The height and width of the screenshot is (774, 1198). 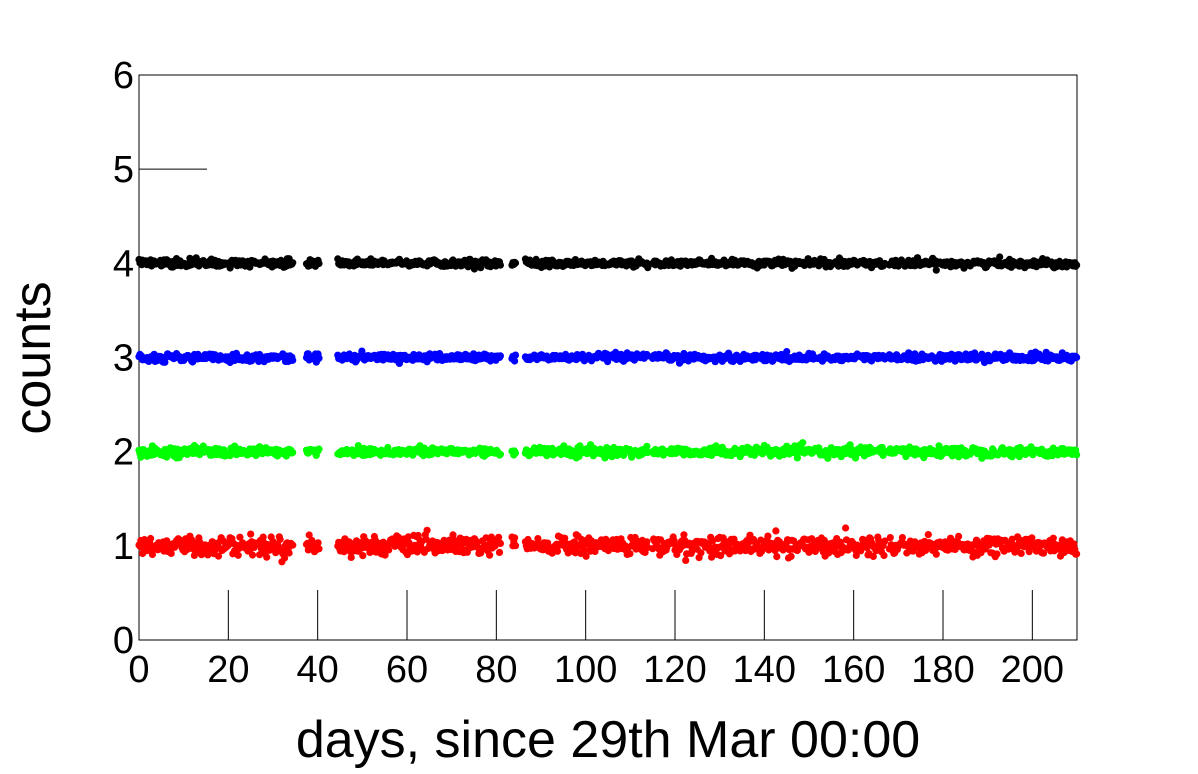 What do you see at coordinates (123, 170) in the screenshot?
I see `y-tick-label: 5` at bounding box center [123, 170].